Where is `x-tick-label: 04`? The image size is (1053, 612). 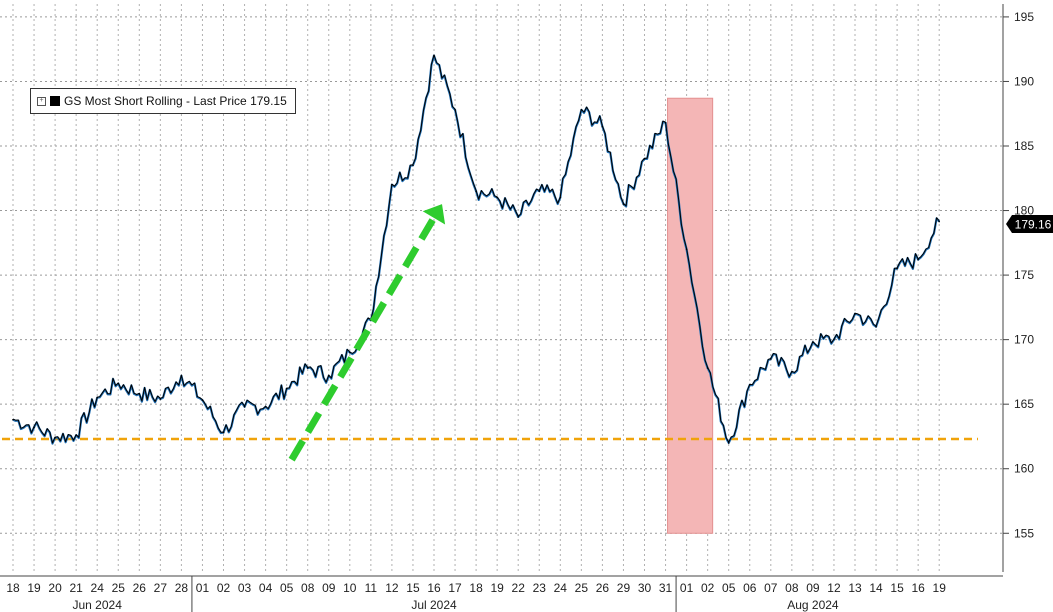
x-tick-label: 04 is located at coordinates (266, 588).